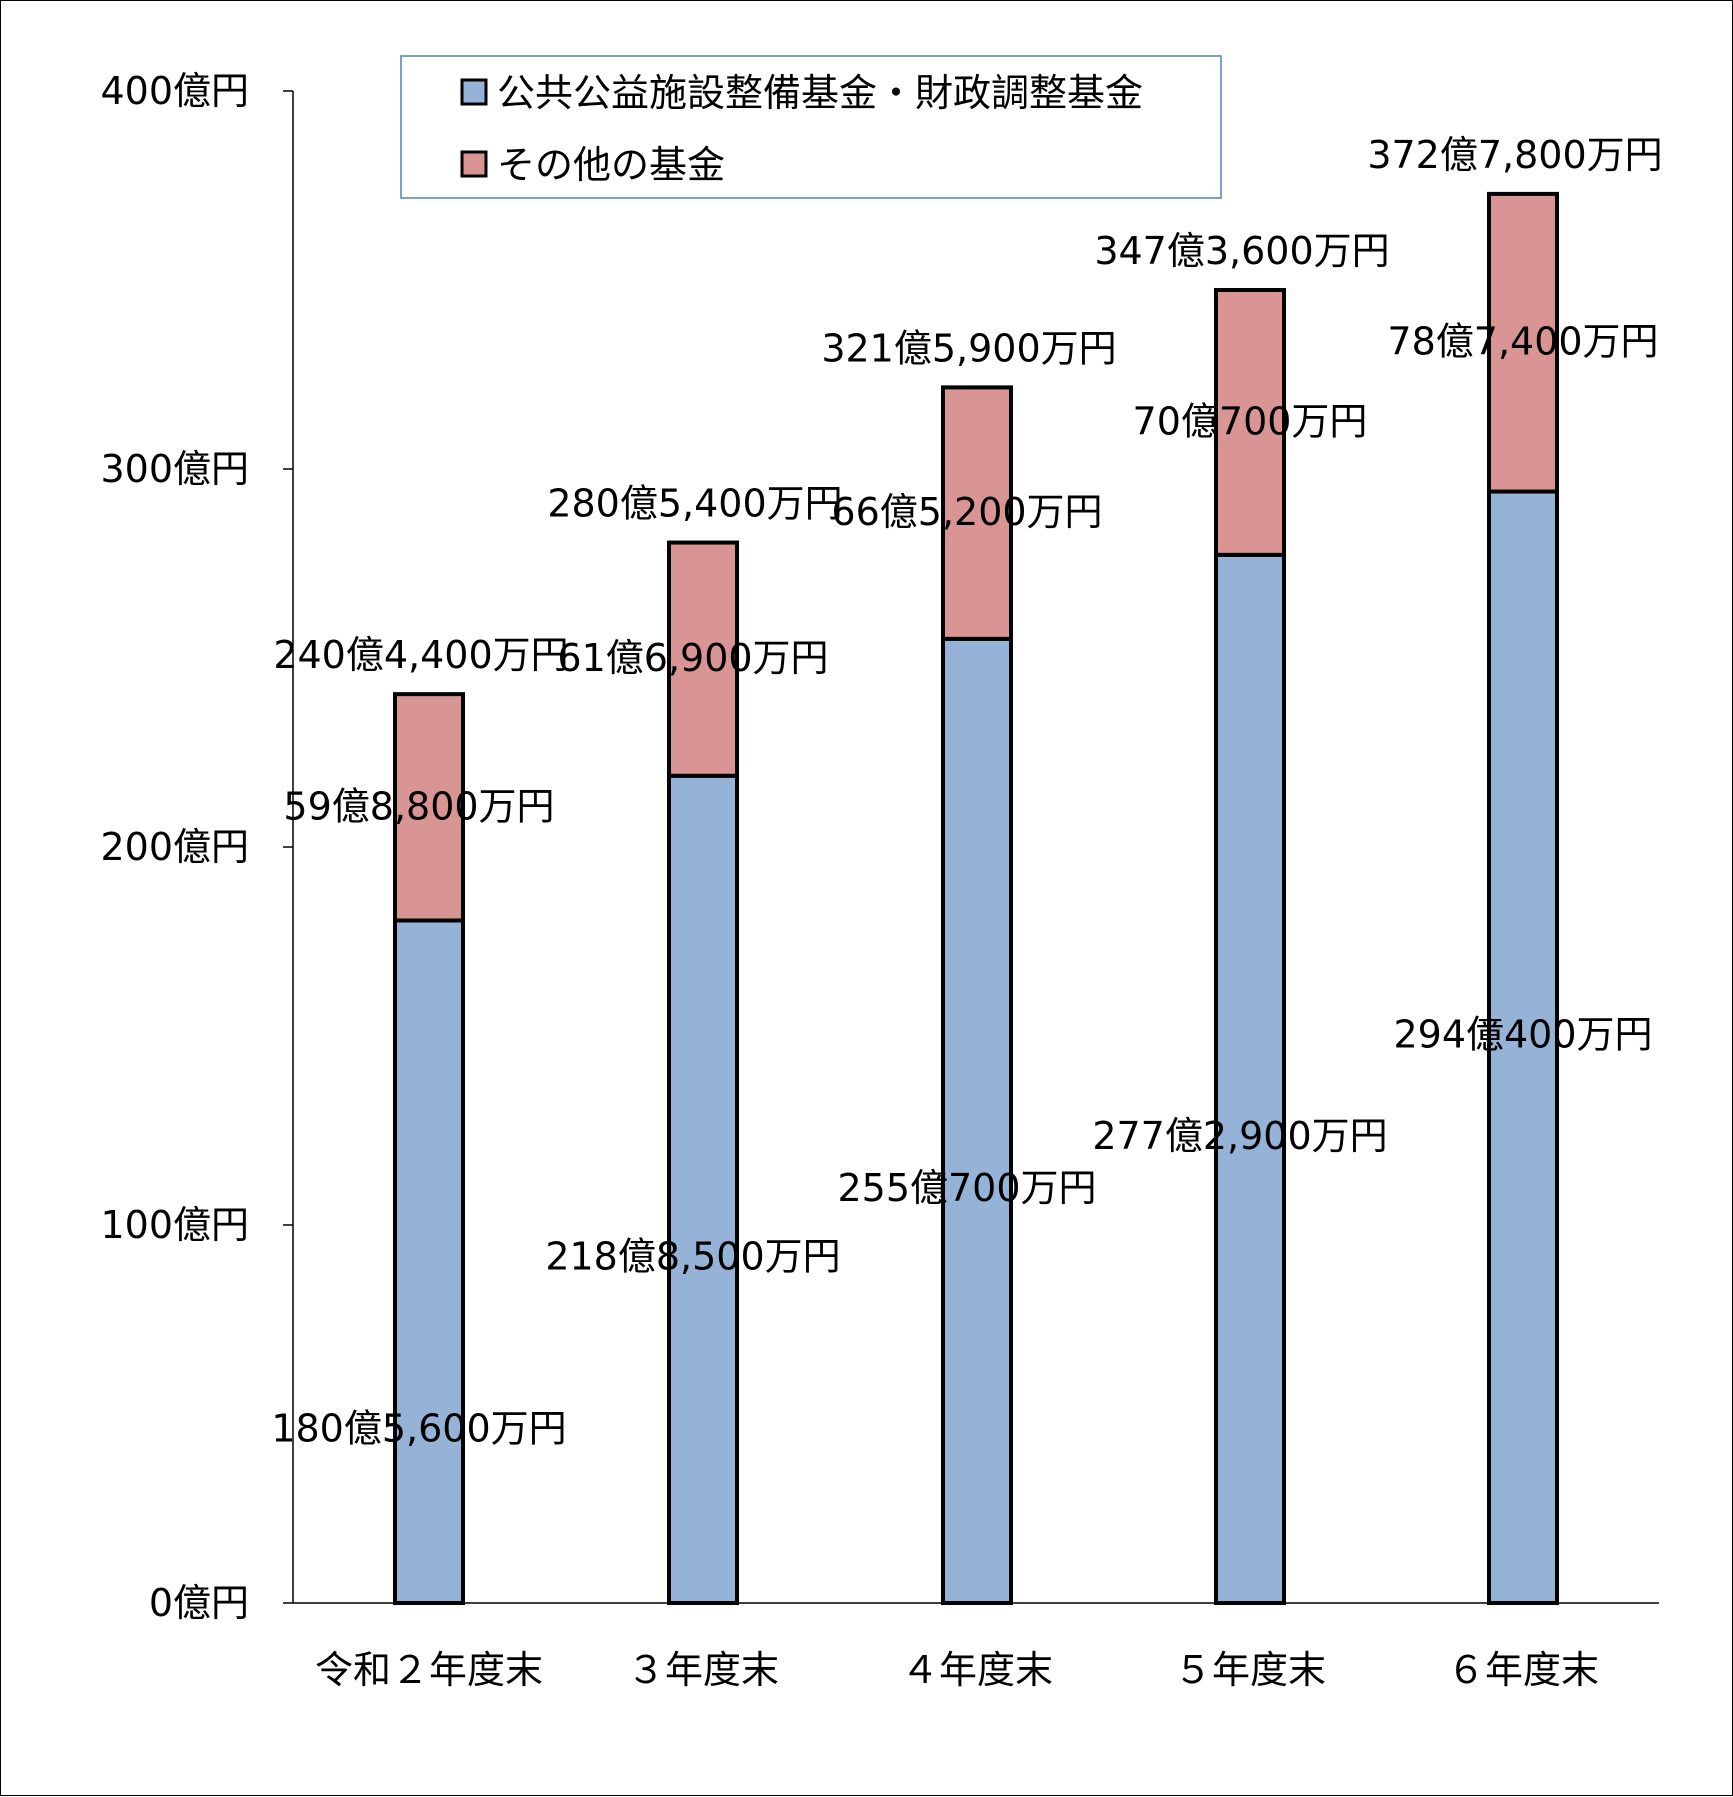  Describe the element at coordinates (199, 1603) in the screenshot. I see `y-tick-label: 0億円` at that location.